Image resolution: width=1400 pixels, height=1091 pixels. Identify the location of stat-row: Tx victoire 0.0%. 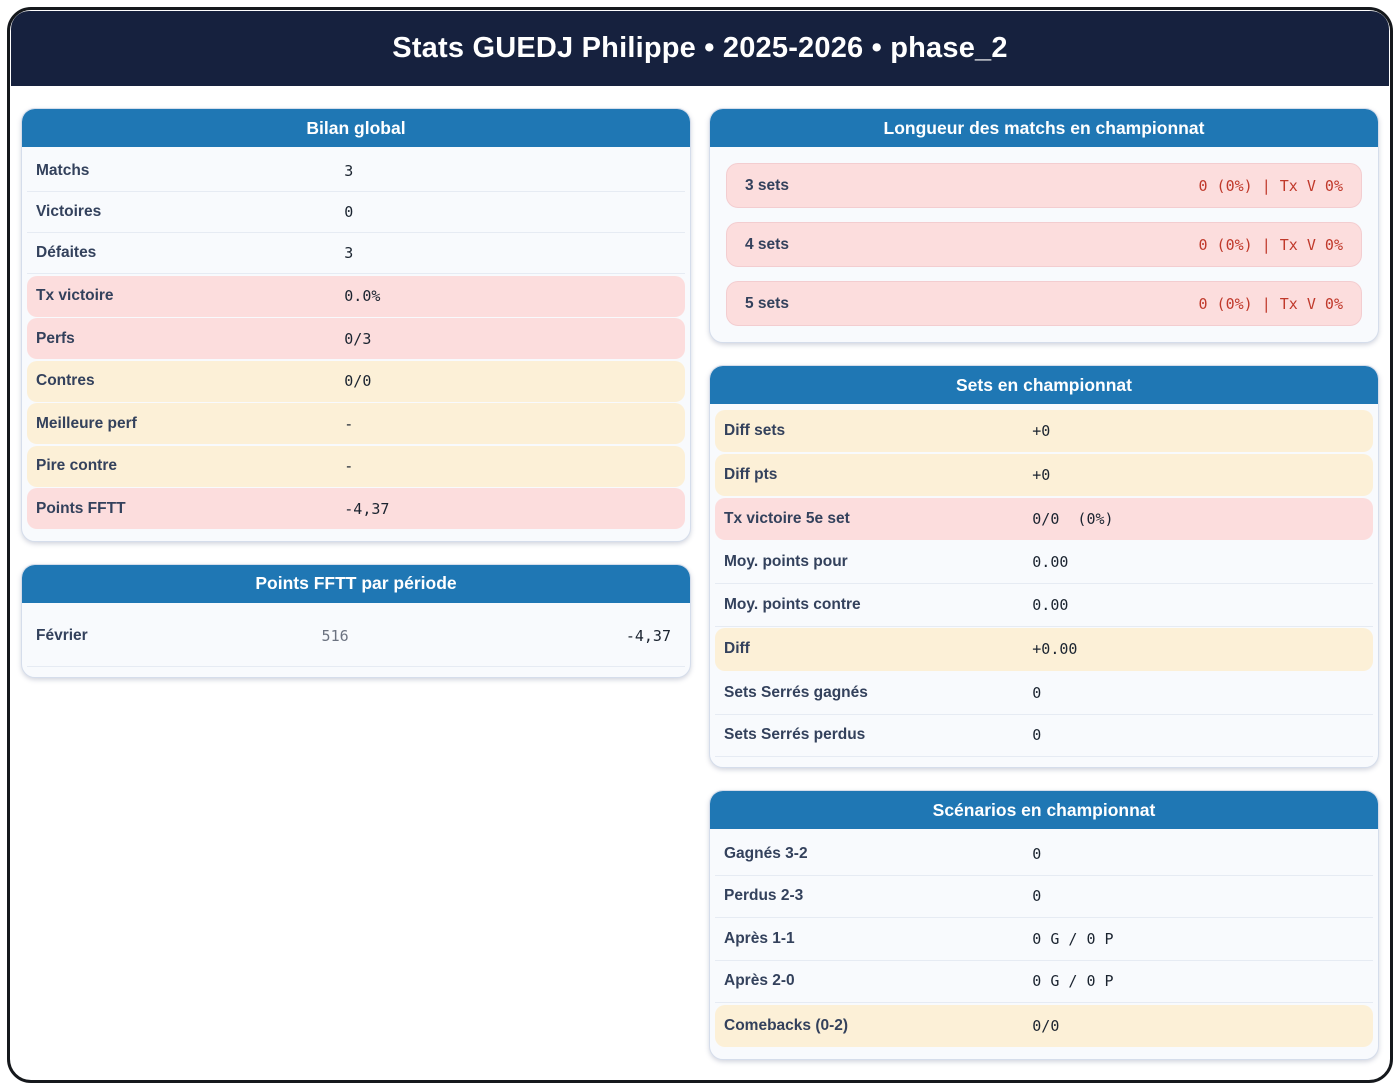
(356, 296).